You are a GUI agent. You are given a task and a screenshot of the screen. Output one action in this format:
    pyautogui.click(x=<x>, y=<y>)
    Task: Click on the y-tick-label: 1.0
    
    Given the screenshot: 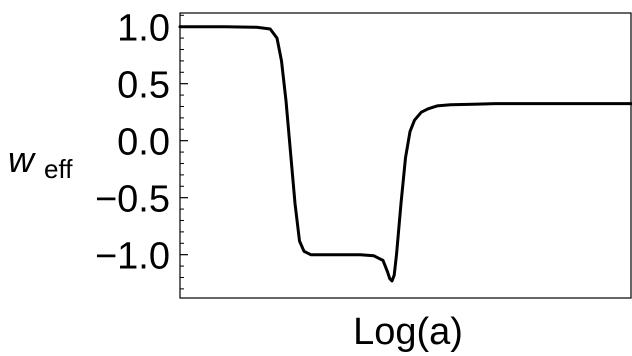 What is the action you would take?
    pyautogui.click(x=143, y=29)
    